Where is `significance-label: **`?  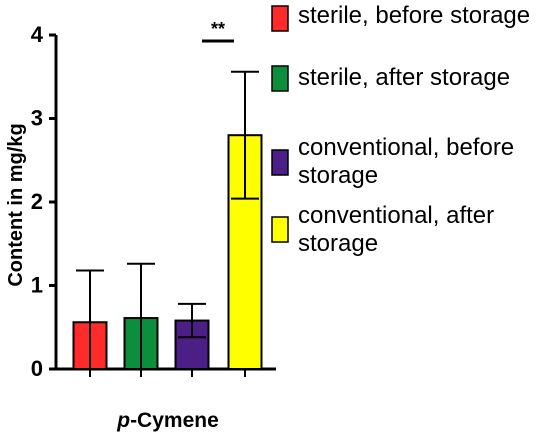 significance-label: ** is located at coordinates (218, 29).